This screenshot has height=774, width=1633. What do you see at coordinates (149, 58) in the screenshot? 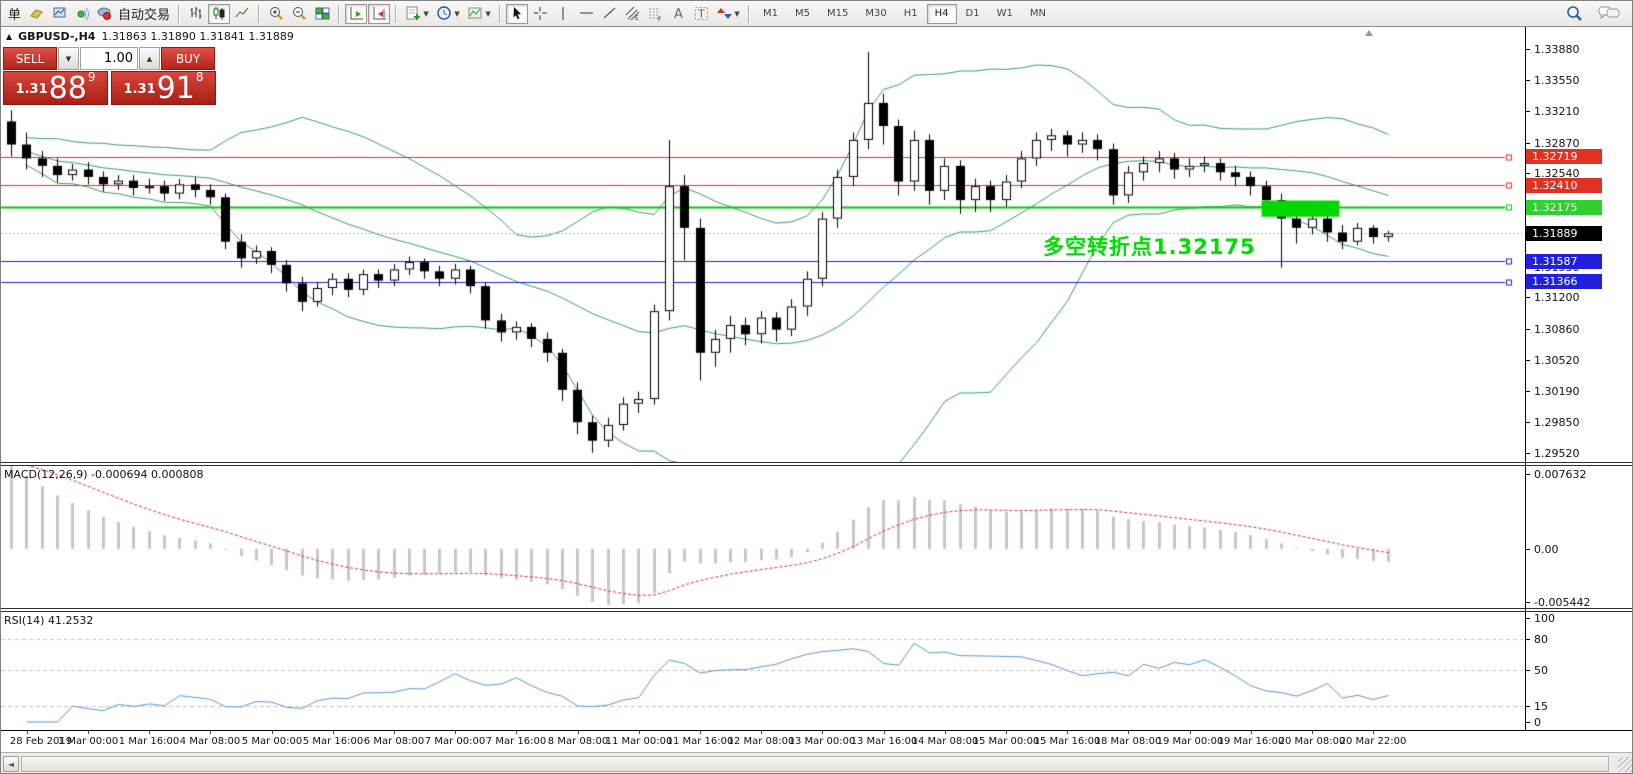
I see `volume-increase-button: ▲` at bounding box center [149, 58].